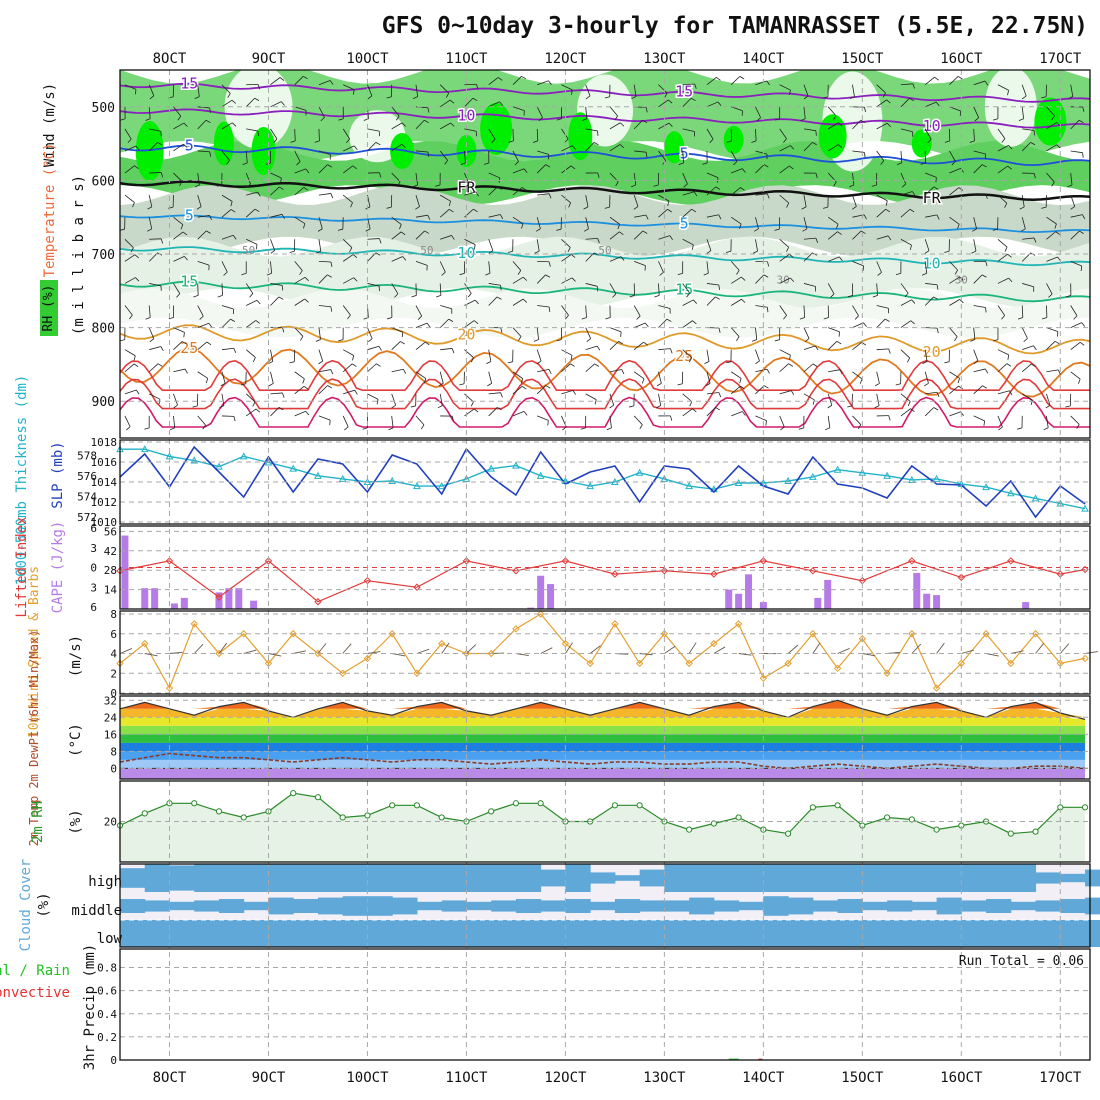 This screenshot has height=1100, width=1100. Describe the element at coordinates (367, 658) in the screenshot. I see `wind-speed-point` at that location.